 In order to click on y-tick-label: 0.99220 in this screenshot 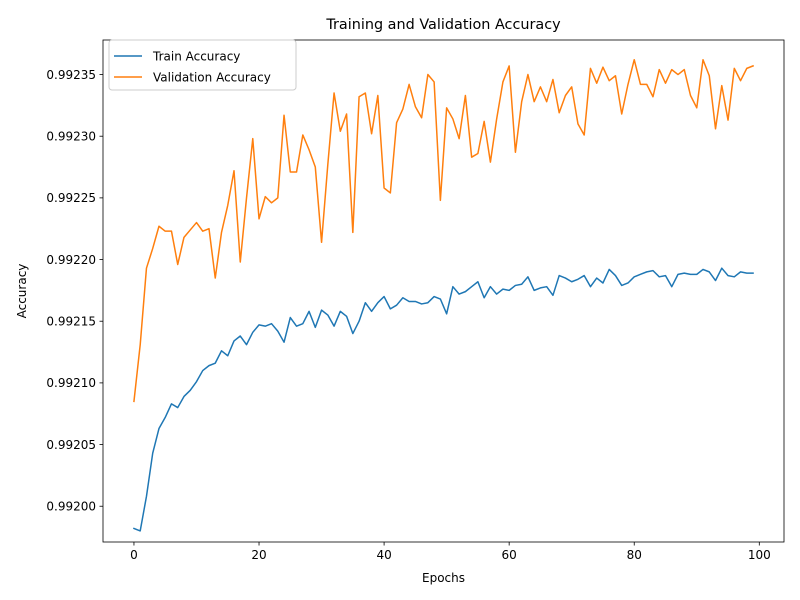, I will do `click(71, 260)`.